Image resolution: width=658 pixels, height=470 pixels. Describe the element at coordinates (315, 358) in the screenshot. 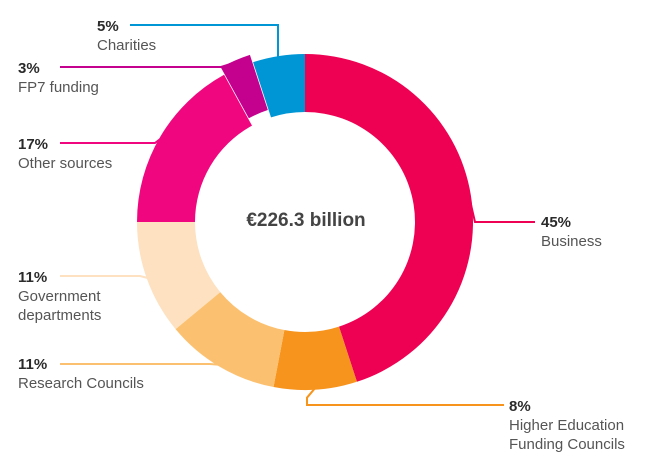

I see `slice-higher-education-funding-councils` at that location.